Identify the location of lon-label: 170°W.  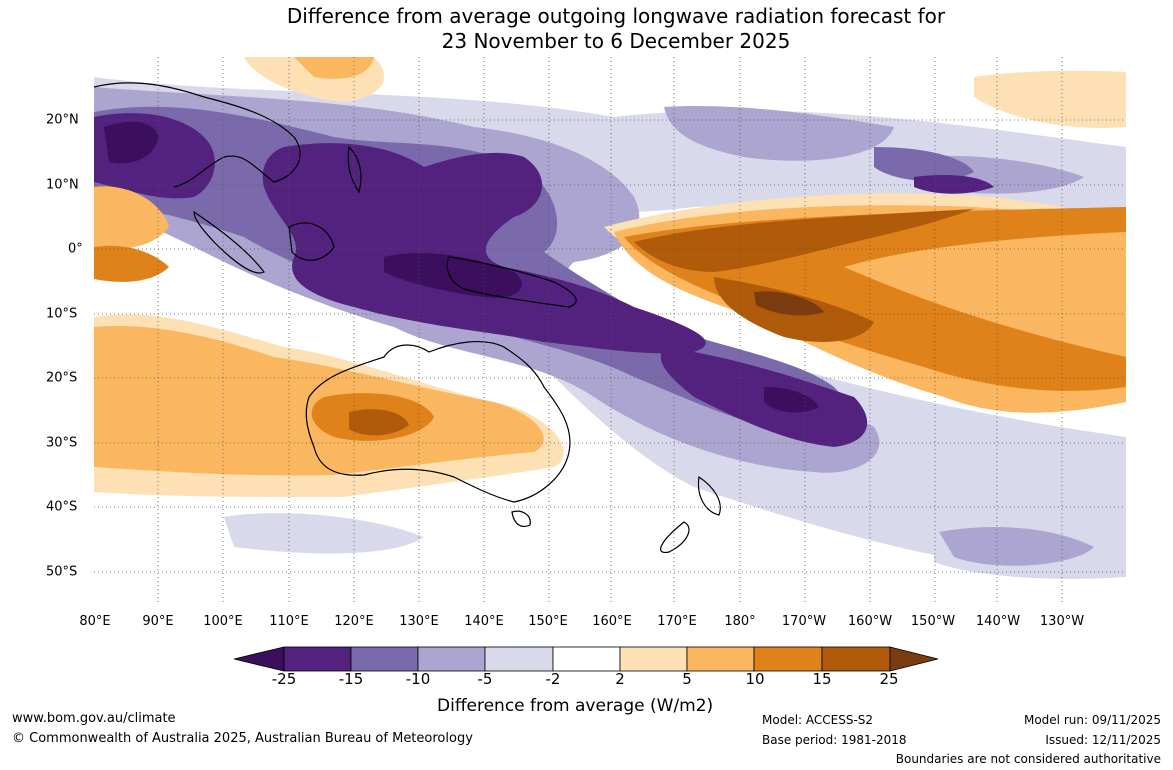
(804, 621).